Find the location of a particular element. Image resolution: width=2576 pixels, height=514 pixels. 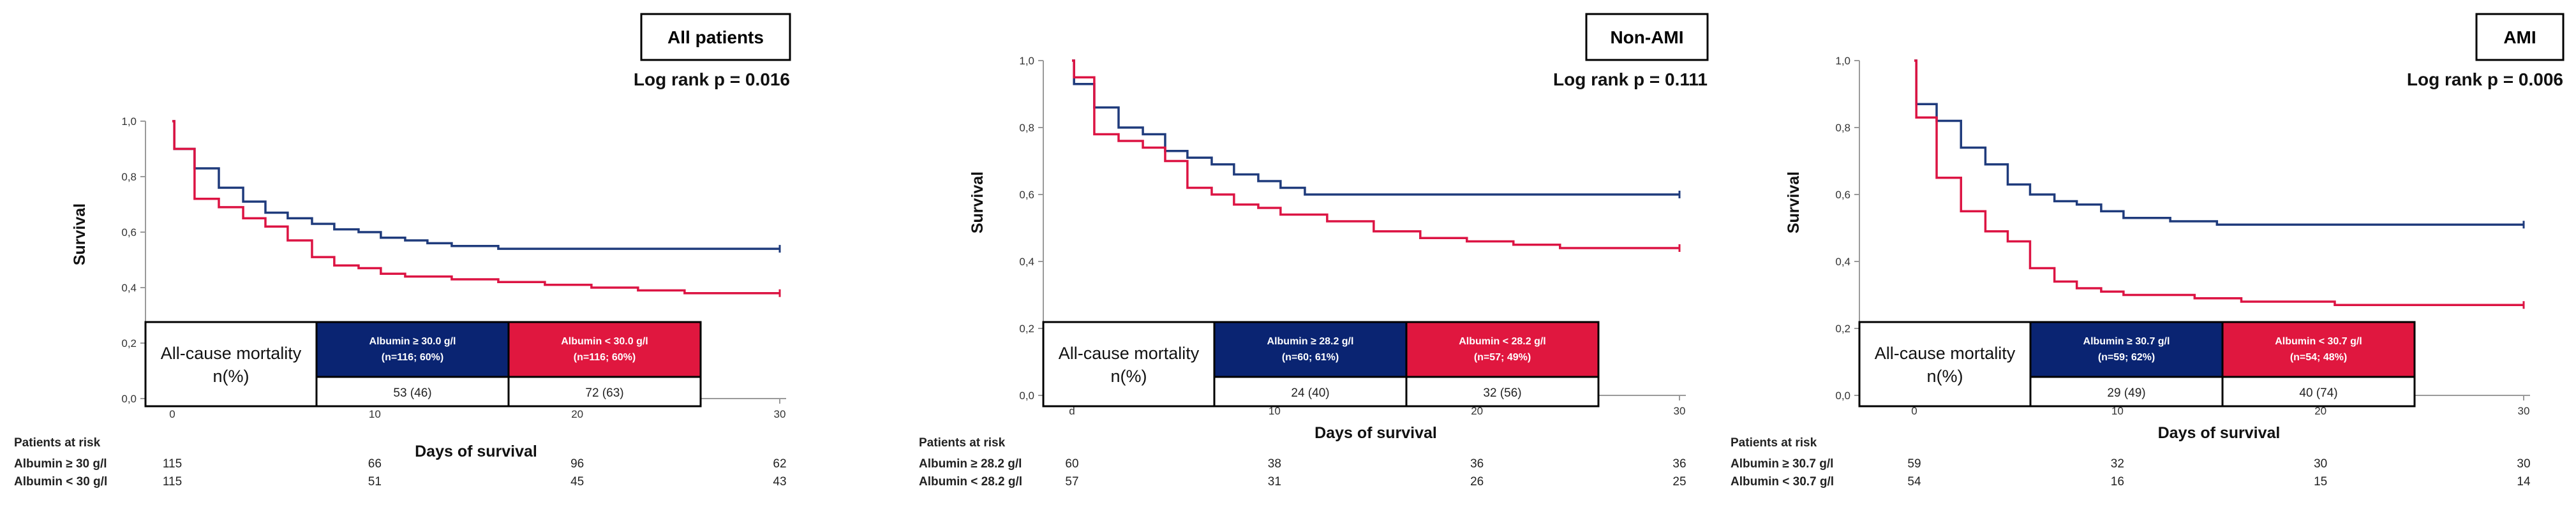

log-rank-p: Log rank p = 0.016 is located at coordinates (712, 79).